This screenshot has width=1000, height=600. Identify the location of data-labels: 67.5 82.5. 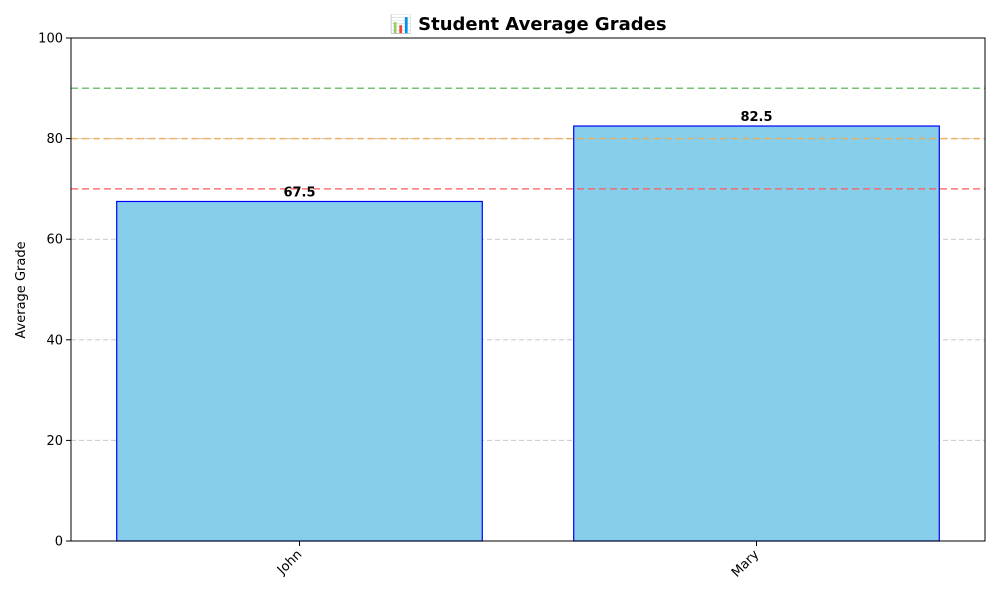
(527, 155).